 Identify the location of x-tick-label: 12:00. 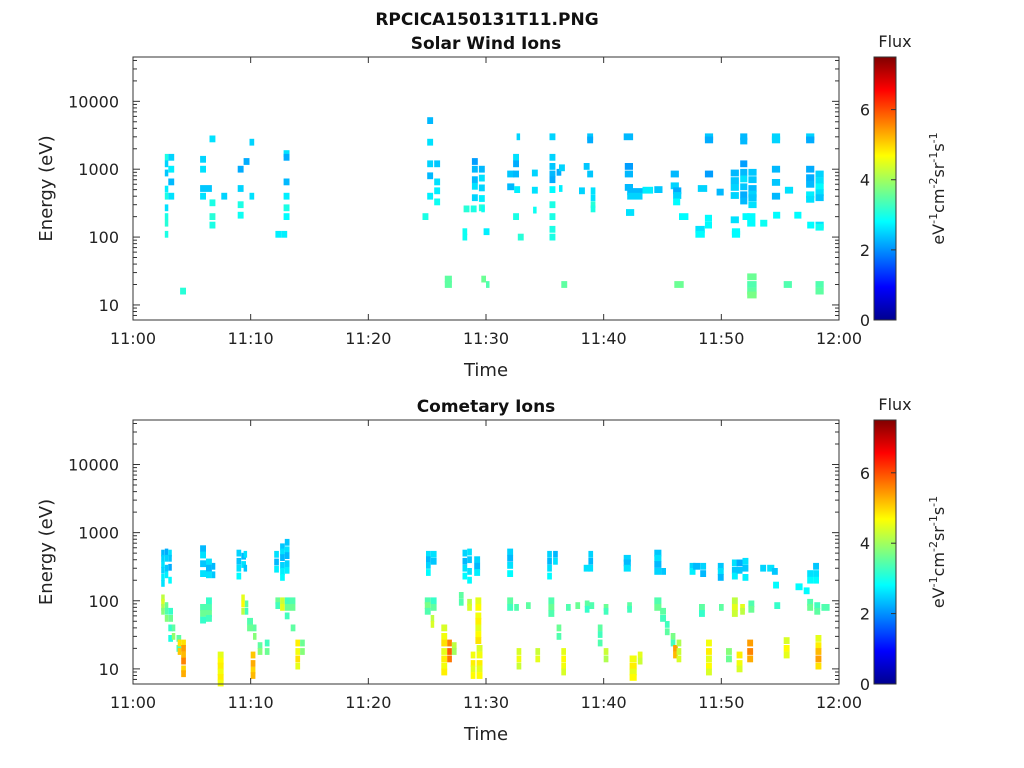
(839, 338).